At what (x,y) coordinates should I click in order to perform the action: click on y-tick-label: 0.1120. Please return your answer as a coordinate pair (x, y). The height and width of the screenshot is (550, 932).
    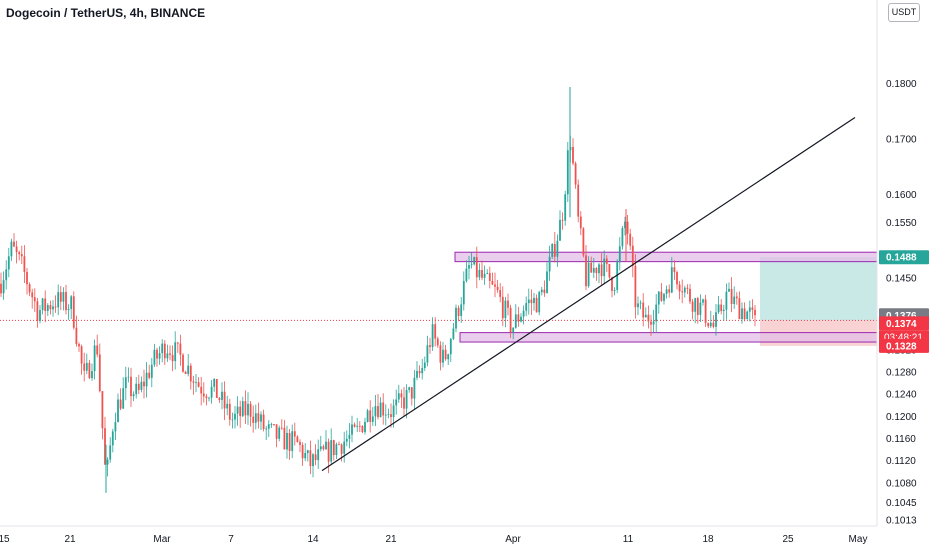
    Looking at the image, I should click on (901, 461).